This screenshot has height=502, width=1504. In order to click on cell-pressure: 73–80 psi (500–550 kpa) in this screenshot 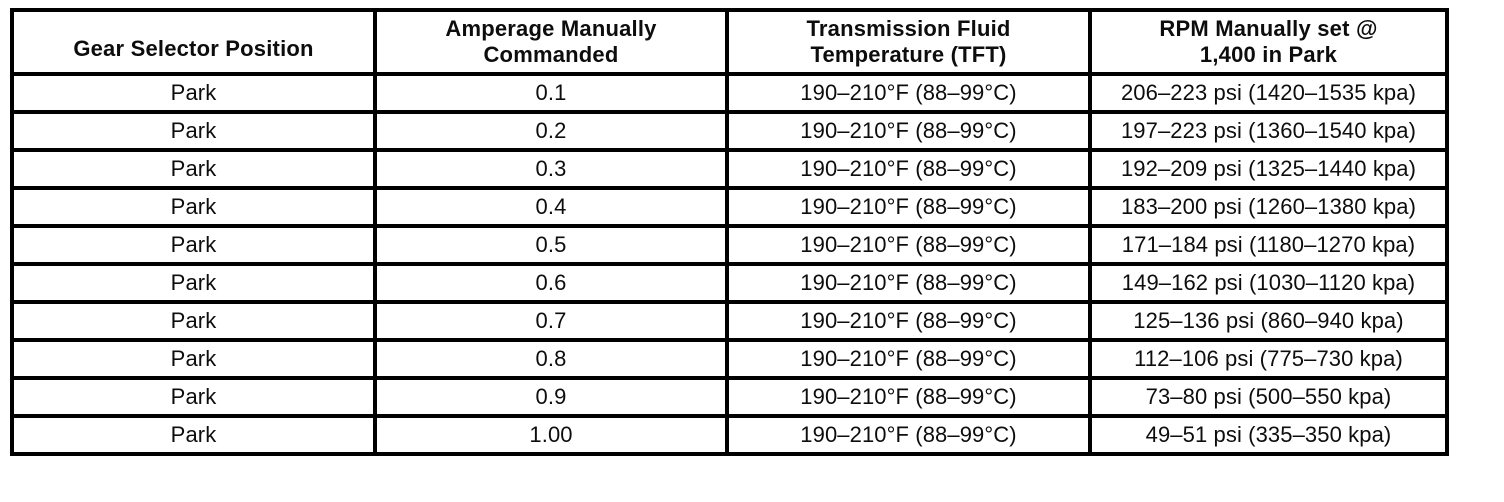, I will do `click(1268, 397)`.